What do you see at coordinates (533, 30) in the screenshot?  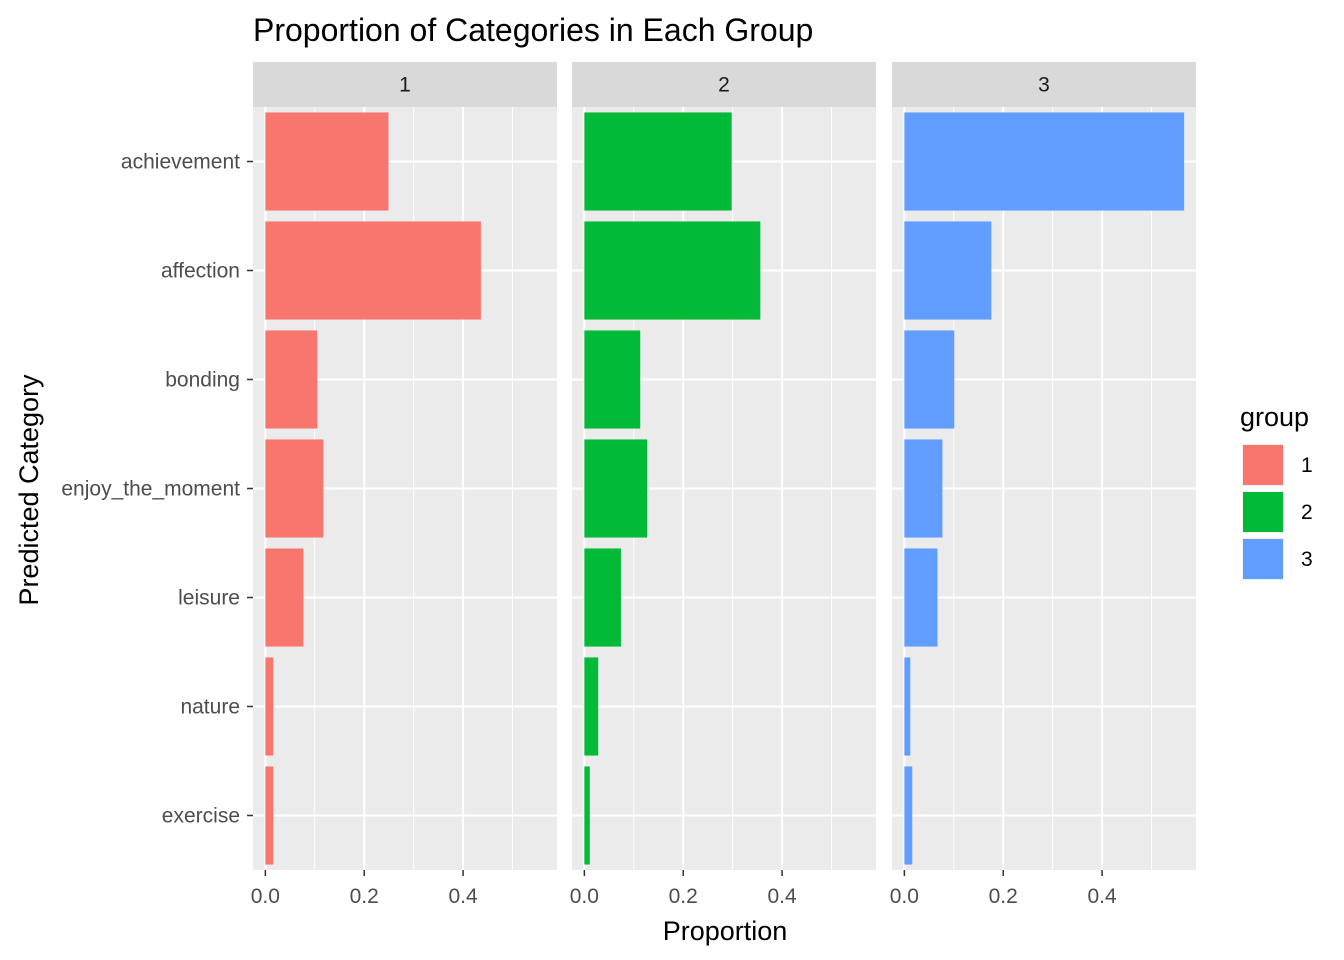 I see `chart-title: Proportion of Categories in Each Group` at bounding box center [533, 30].